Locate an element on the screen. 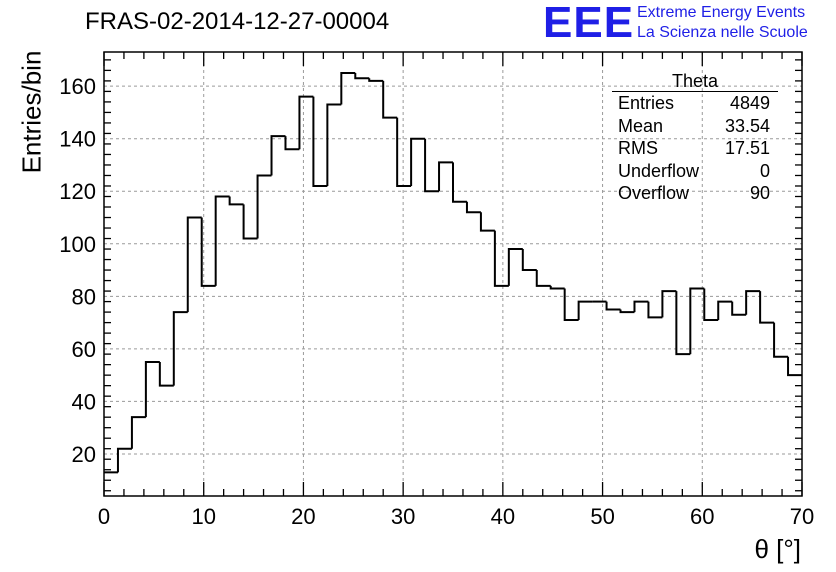 The image size is (836, 572). stats-title: Theta is located at coordinates (695, 82).